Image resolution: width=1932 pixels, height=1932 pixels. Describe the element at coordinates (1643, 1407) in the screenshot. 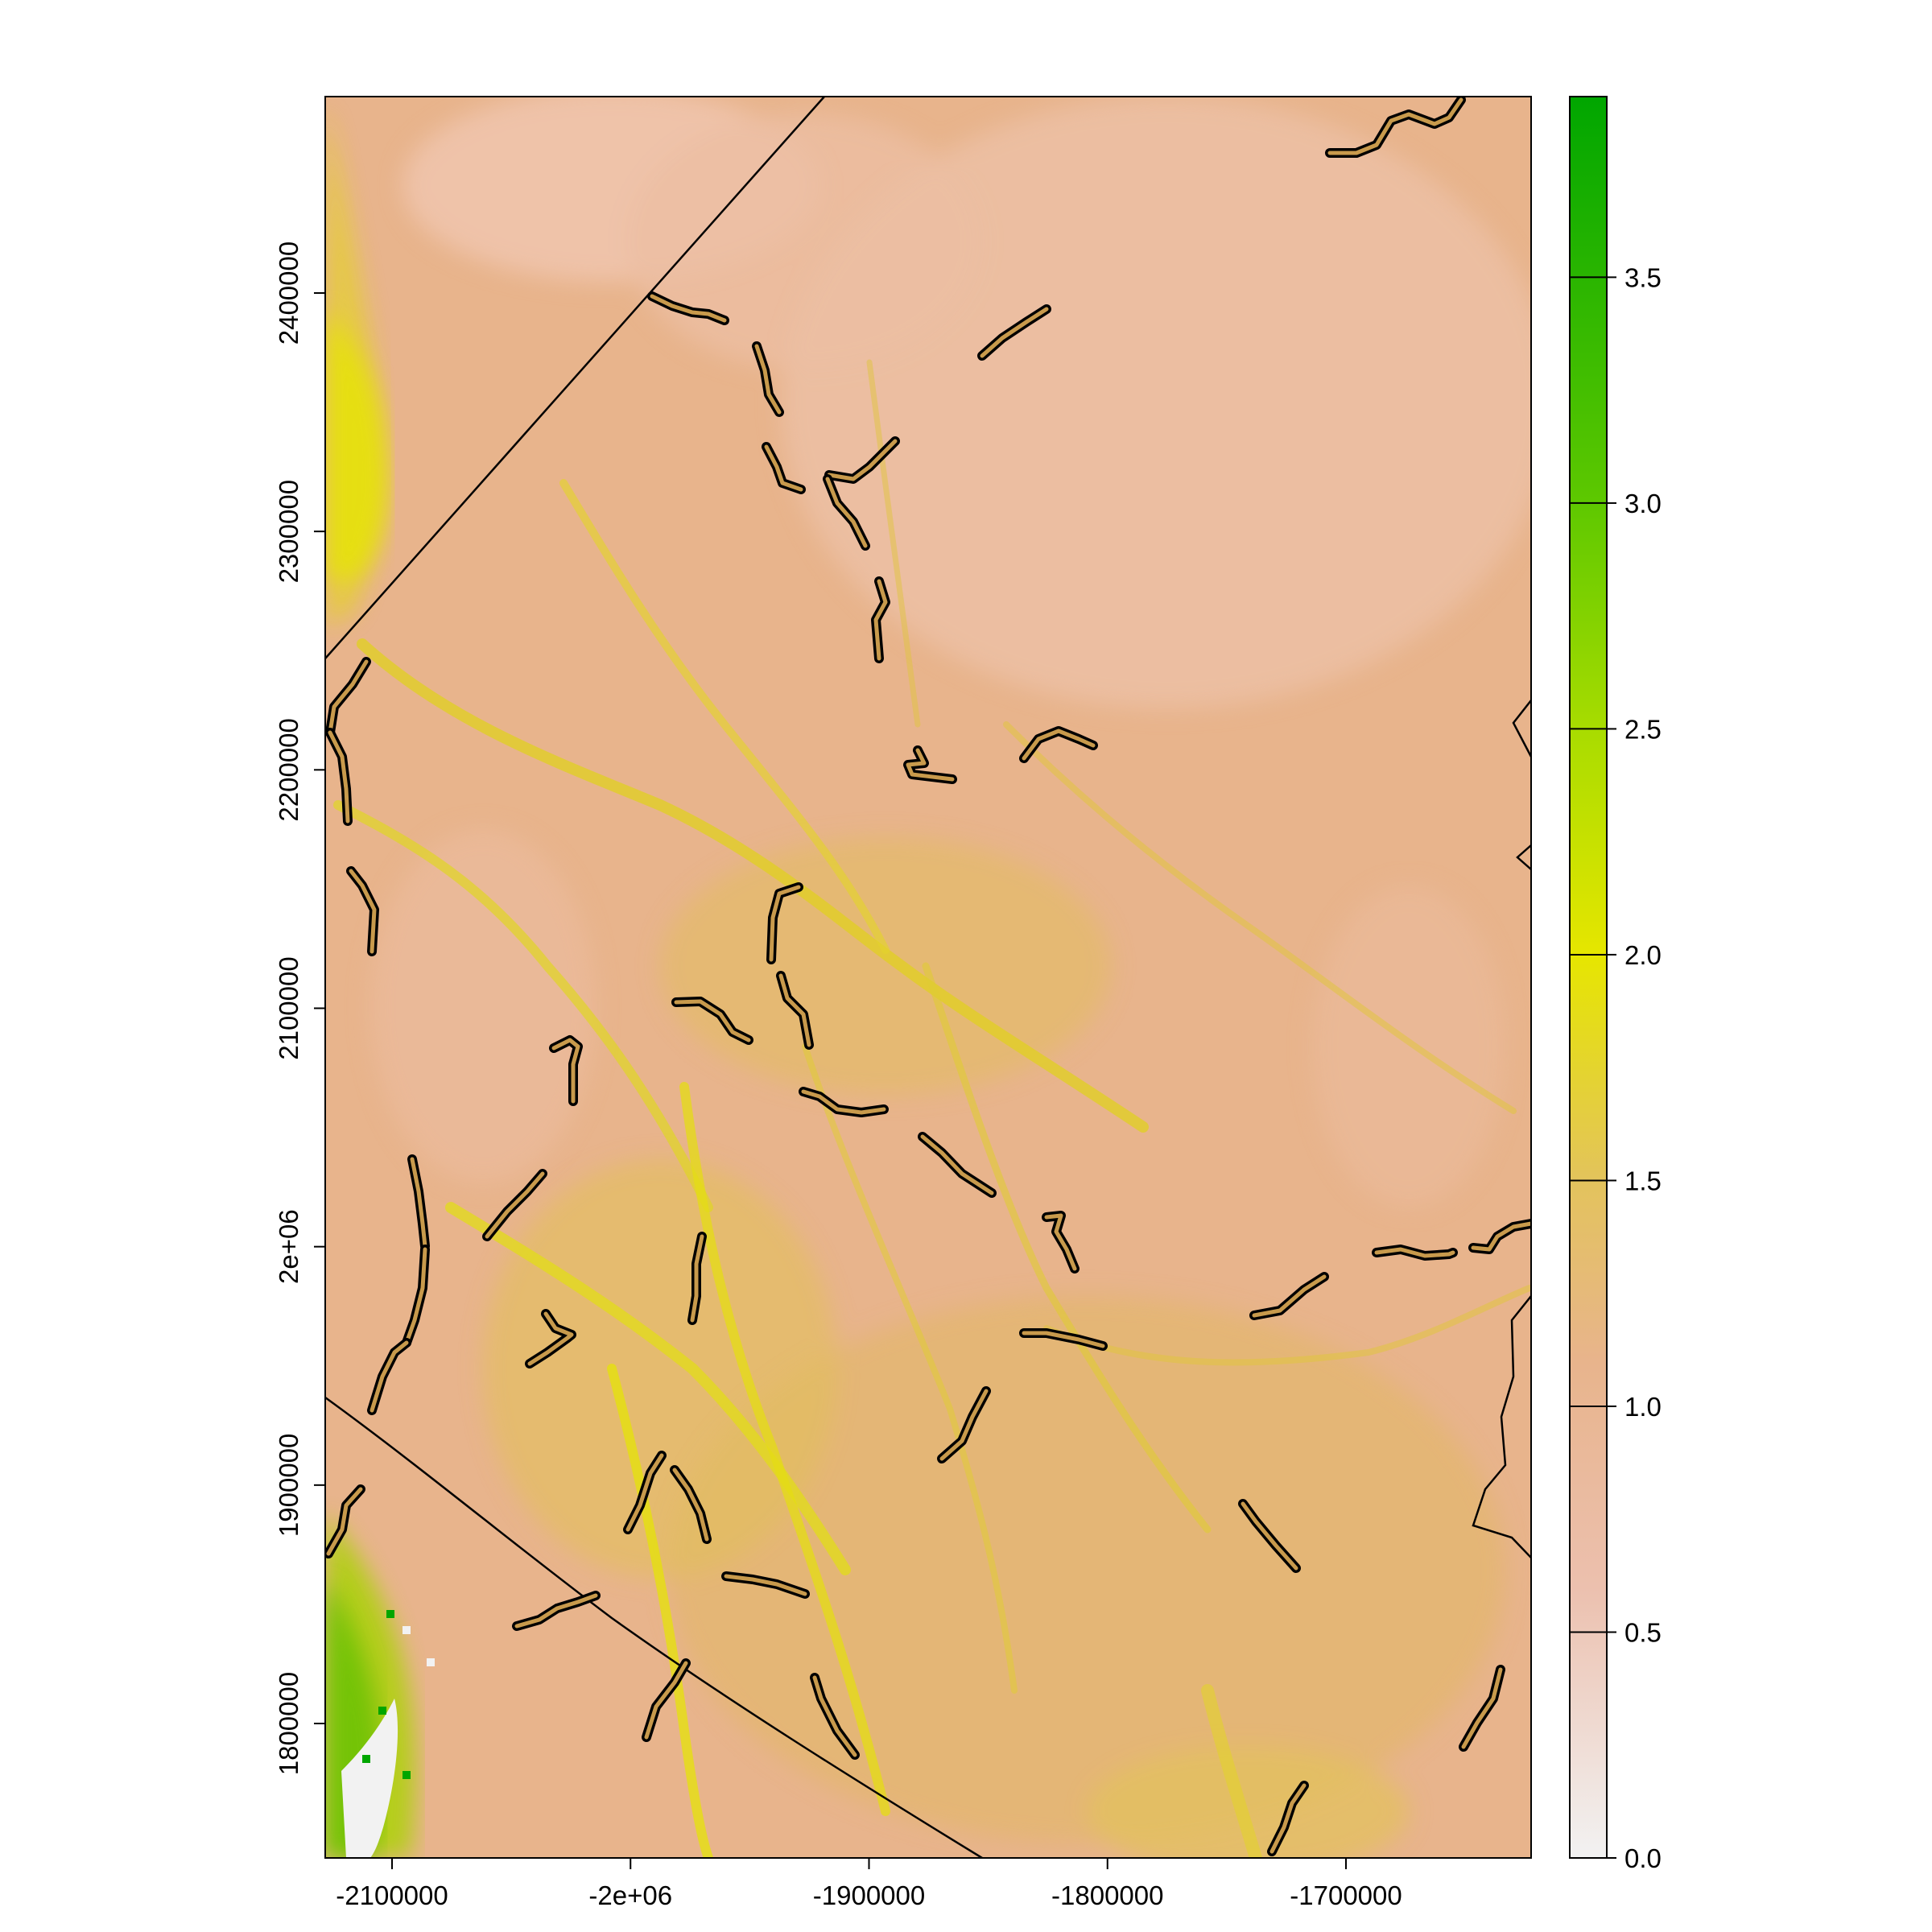

I see `legend-tick-label: 1.0` at that location.